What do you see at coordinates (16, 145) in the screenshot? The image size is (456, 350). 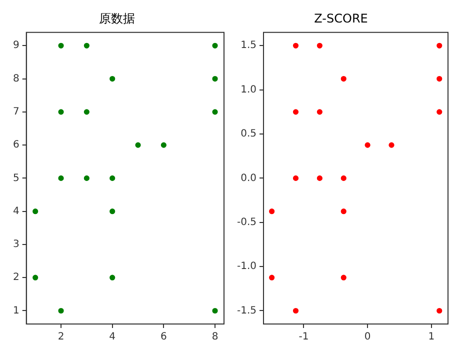 I see `y-tick-label: 6` at bounding box center [16, 145].